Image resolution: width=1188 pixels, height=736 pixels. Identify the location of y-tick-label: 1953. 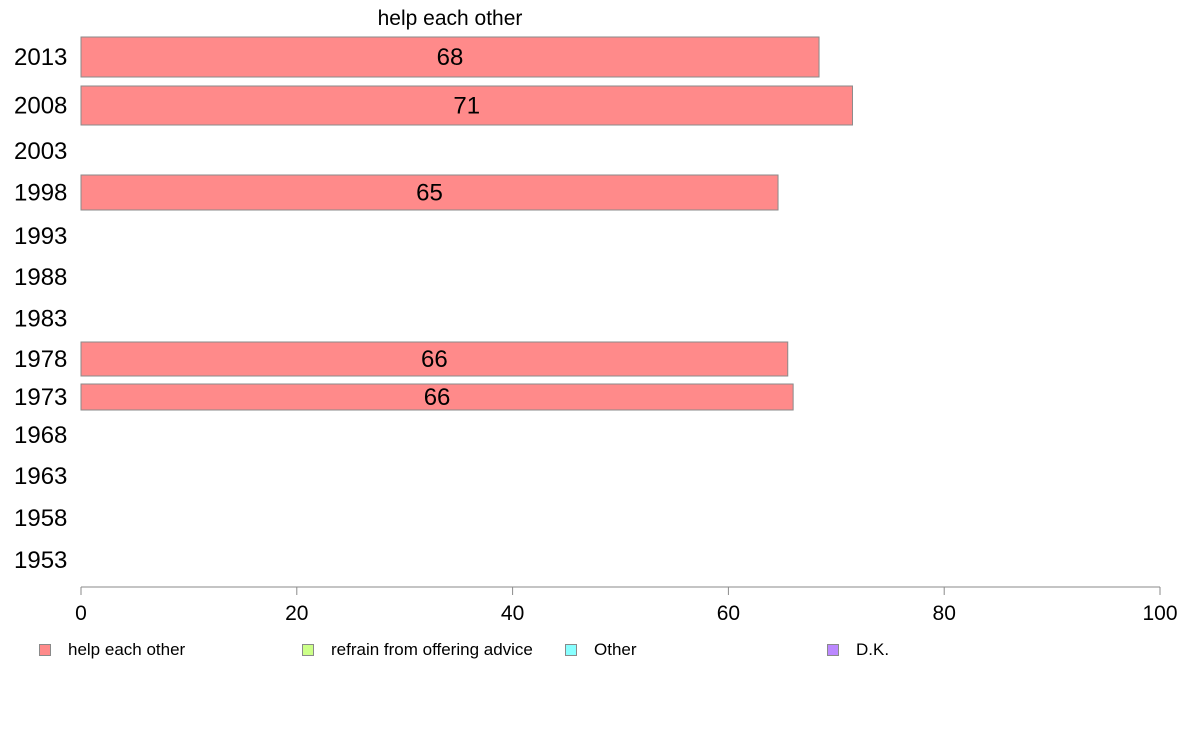
(40, 560).